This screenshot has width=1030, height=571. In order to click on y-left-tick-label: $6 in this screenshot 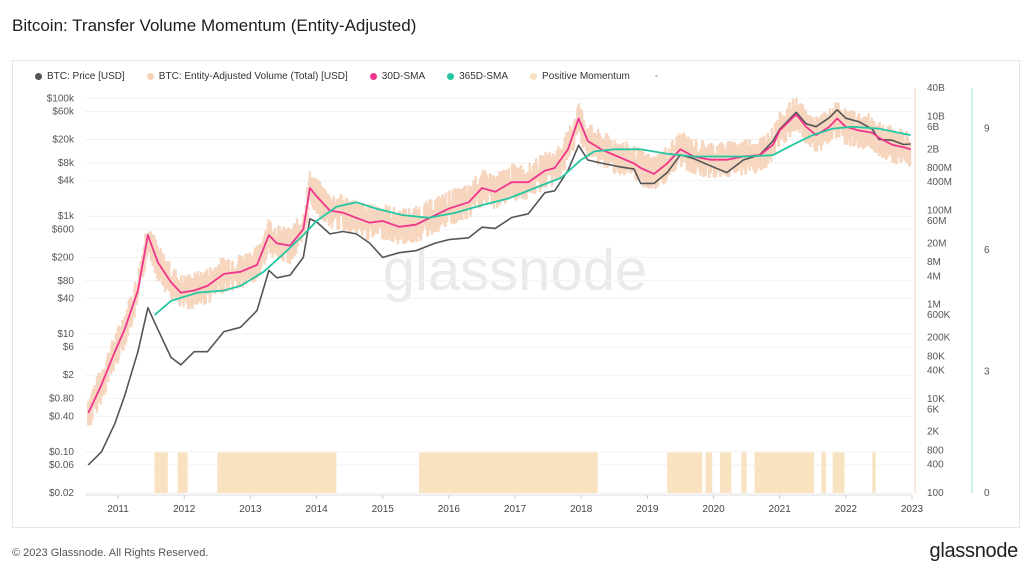, I will do `click(69, 347)`.